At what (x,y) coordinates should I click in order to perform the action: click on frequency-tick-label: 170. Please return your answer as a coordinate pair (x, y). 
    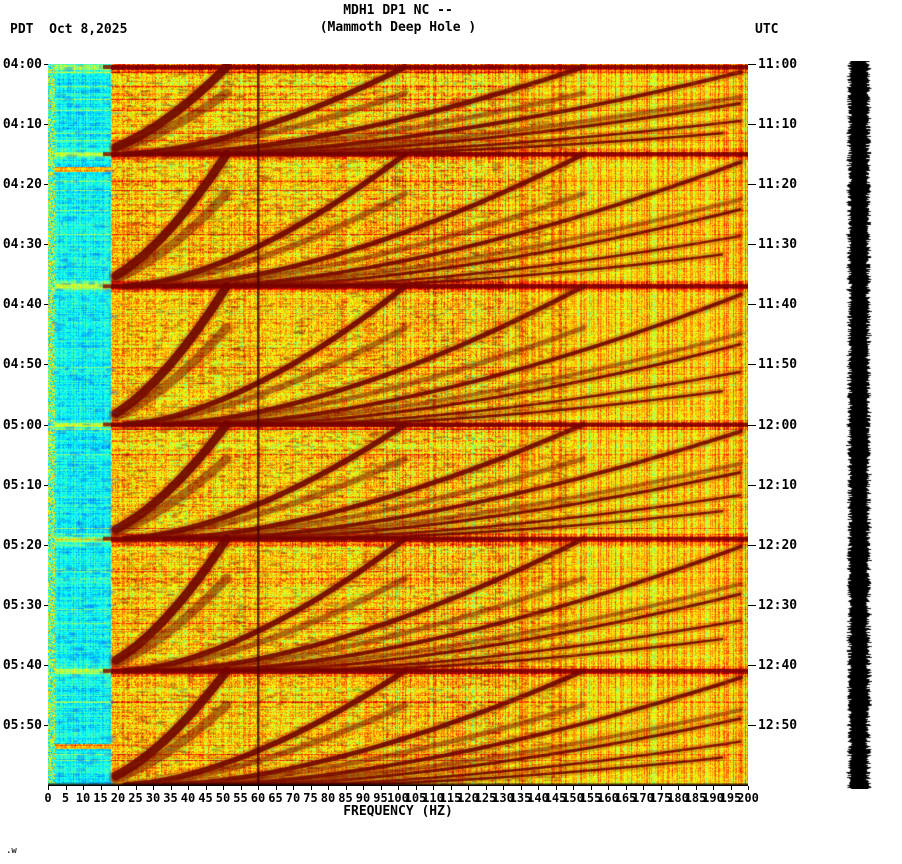
    Looking at the image, I should click on (643, 798).